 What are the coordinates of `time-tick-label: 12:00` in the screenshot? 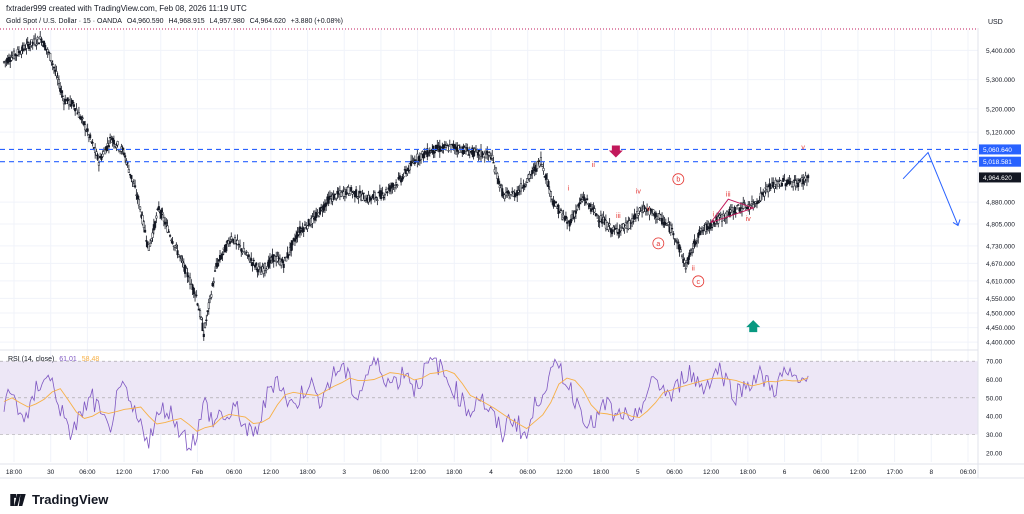 It's located at (858, 472).